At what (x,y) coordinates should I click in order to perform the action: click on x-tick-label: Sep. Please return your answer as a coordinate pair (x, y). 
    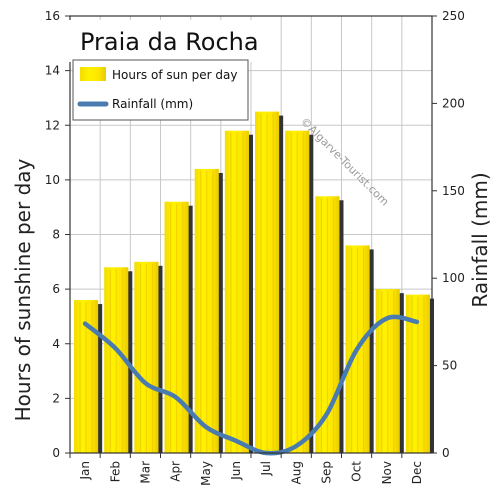
    Looking at the image, I should click on (326, 472).